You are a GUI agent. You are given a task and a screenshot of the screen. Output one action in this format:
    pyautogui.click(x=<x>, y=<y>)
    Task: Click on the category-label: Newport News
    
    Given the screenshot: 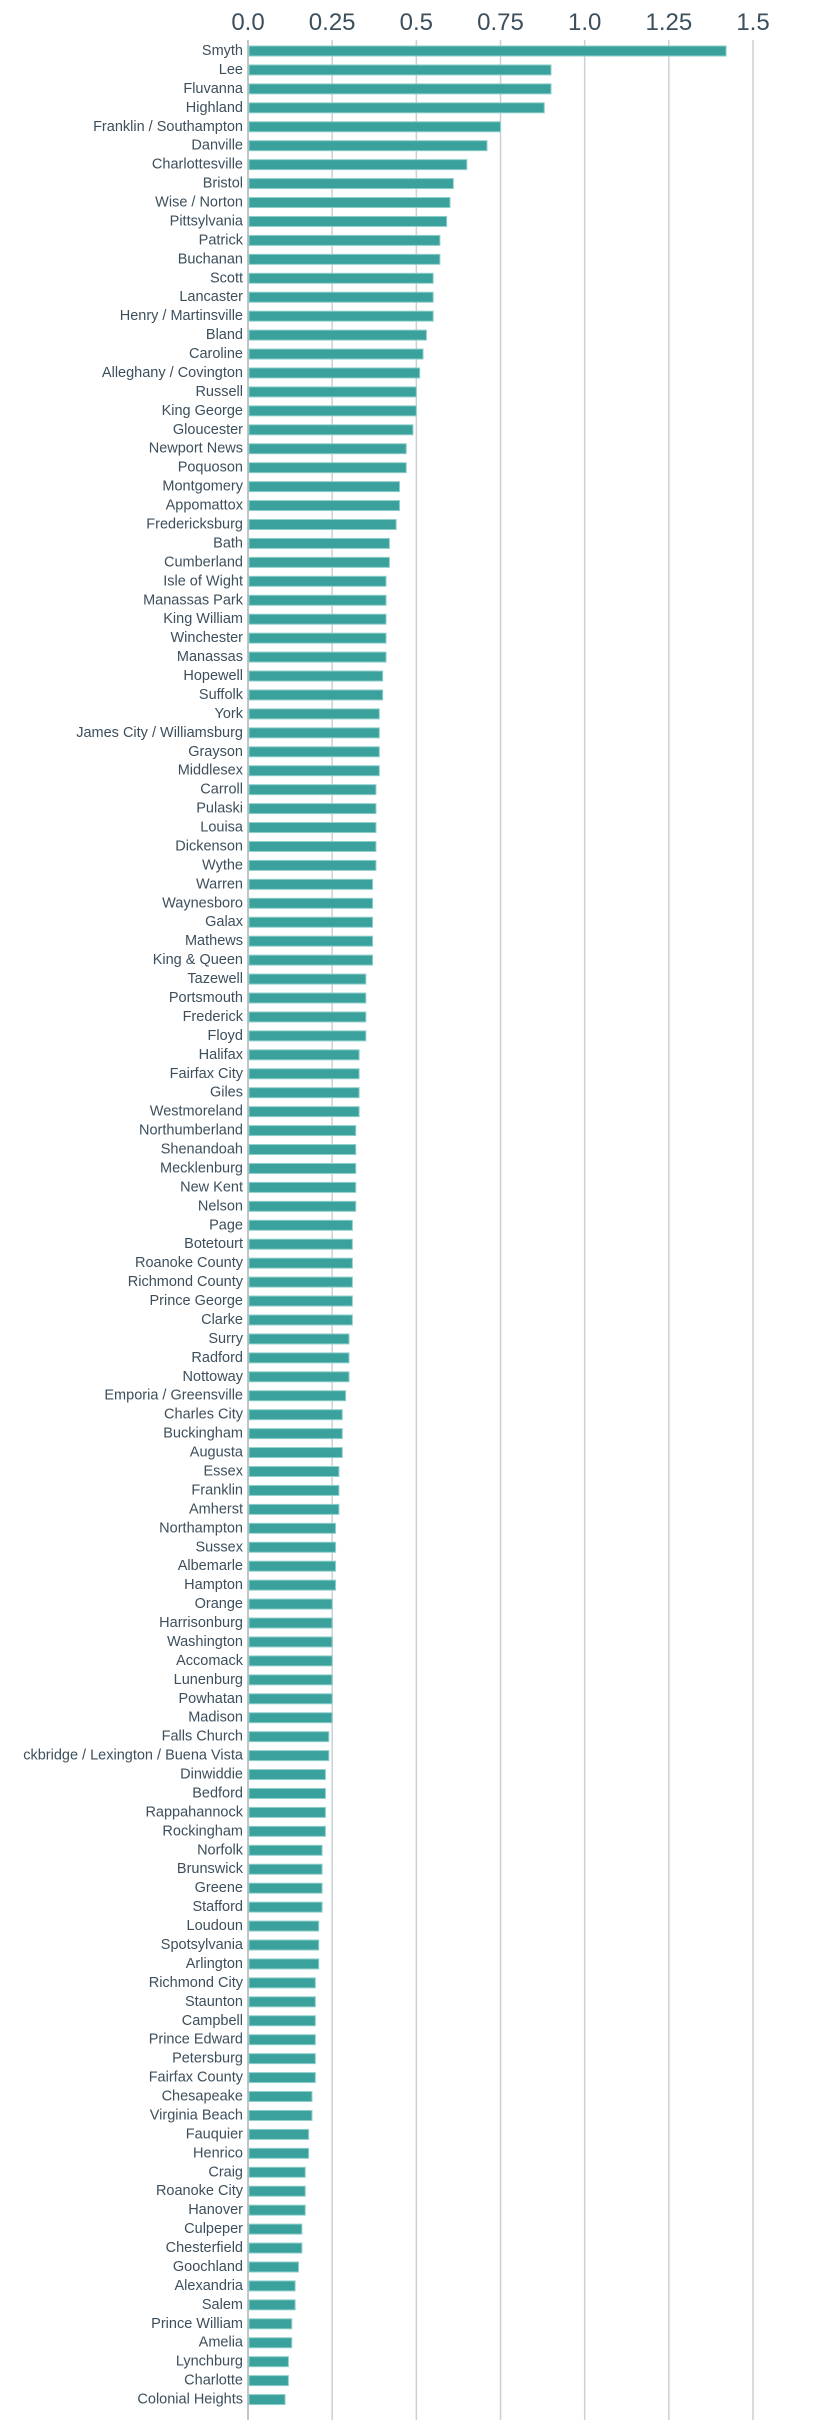 What is the action you would take?
    pyautogui.click(x=196, y=449)
    